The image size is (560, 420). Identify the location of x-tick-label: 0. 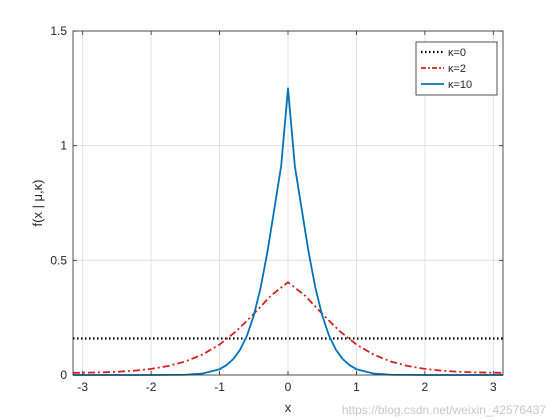
(288, 387).